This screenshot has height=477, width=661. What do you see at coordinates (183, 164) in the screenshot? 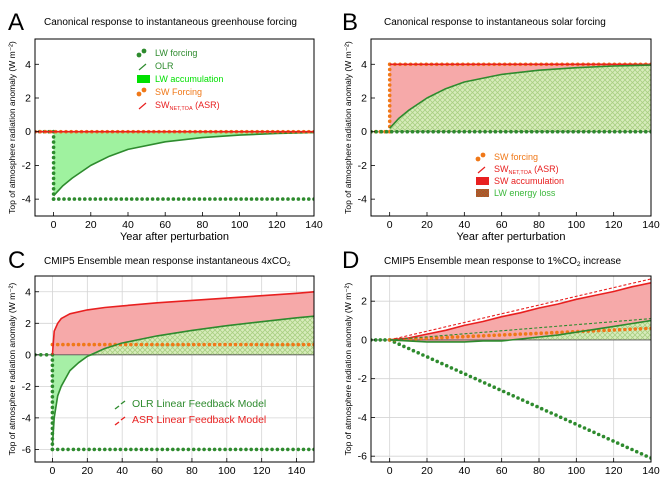
I see `series-olr` at bounding box center [183, 164].